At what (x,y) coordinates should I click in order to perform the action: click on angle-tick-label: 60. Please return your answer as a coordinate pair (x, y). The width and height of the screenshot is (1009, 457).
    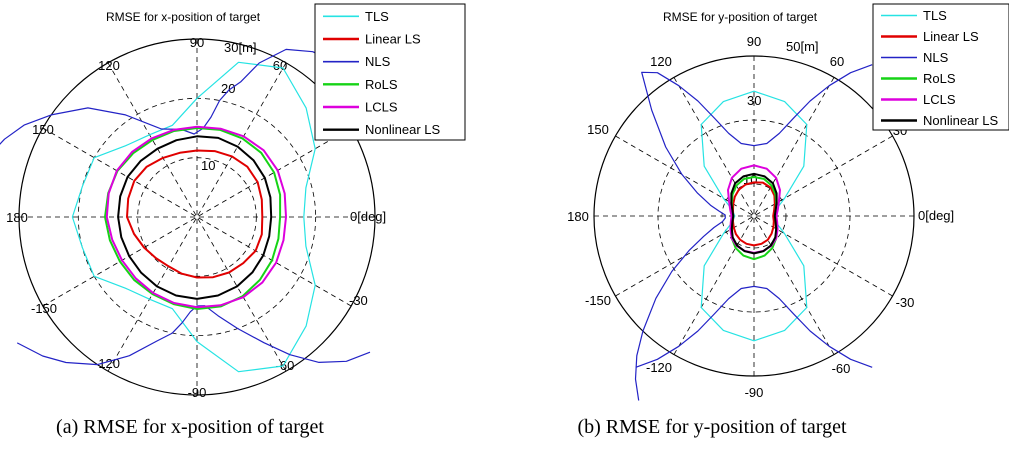
    Looking at the image, I should click on (837, 61).